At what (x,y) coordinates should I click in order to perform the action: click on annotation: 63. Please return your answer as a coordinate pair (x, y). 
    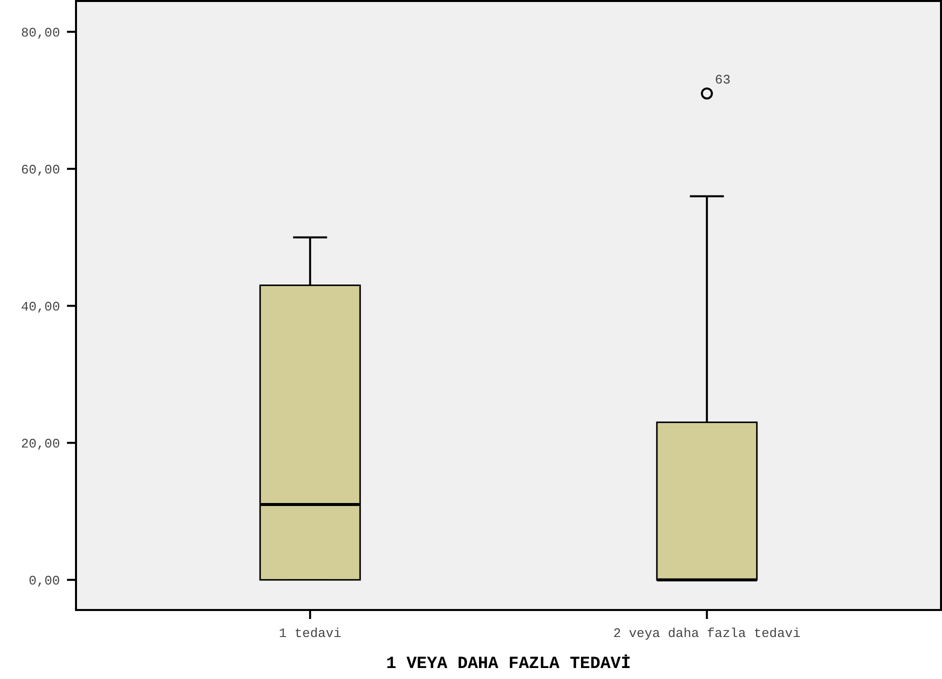
    Looking at the image, I should click on (722, 80).